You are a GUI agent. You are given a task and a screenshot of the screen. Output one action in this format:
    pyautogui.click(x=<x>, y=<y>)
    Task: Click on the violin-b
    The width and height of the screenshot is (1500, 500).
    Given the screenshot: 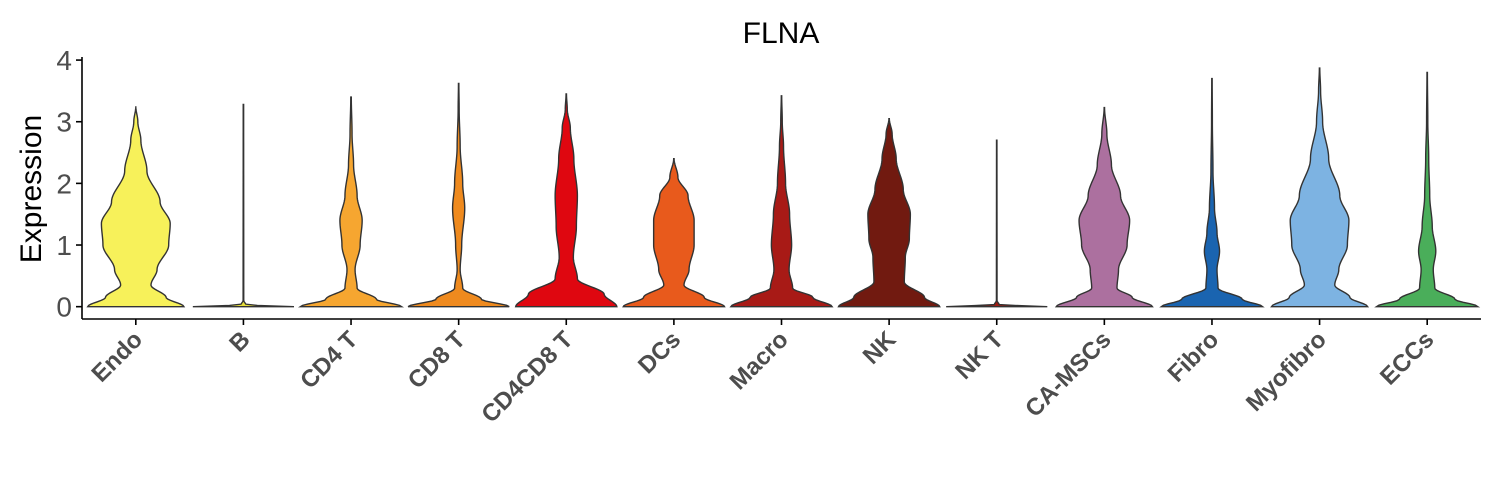 What is the action you would take?
    pyautogui.click(x=243, y=205)
    